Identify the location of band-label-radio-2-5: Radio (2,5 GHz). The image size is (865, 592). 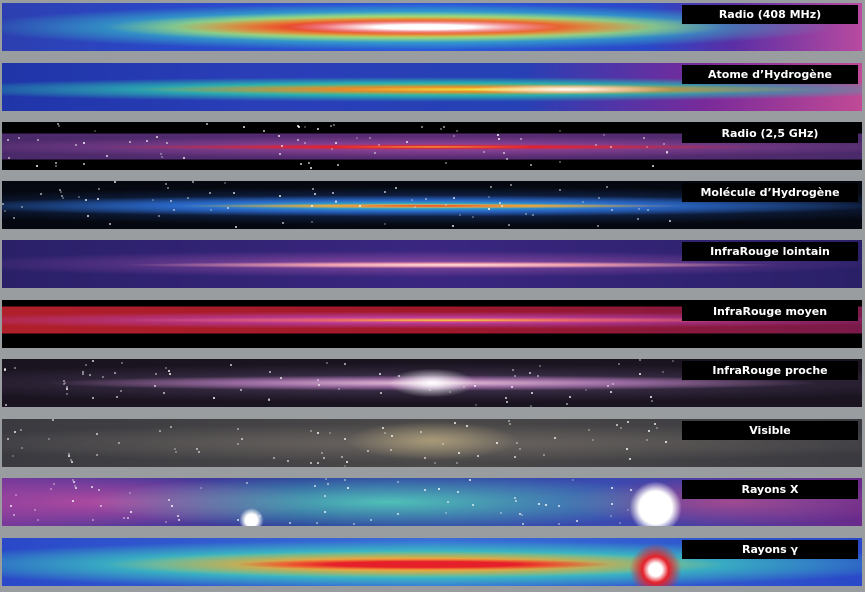
(770, 133).